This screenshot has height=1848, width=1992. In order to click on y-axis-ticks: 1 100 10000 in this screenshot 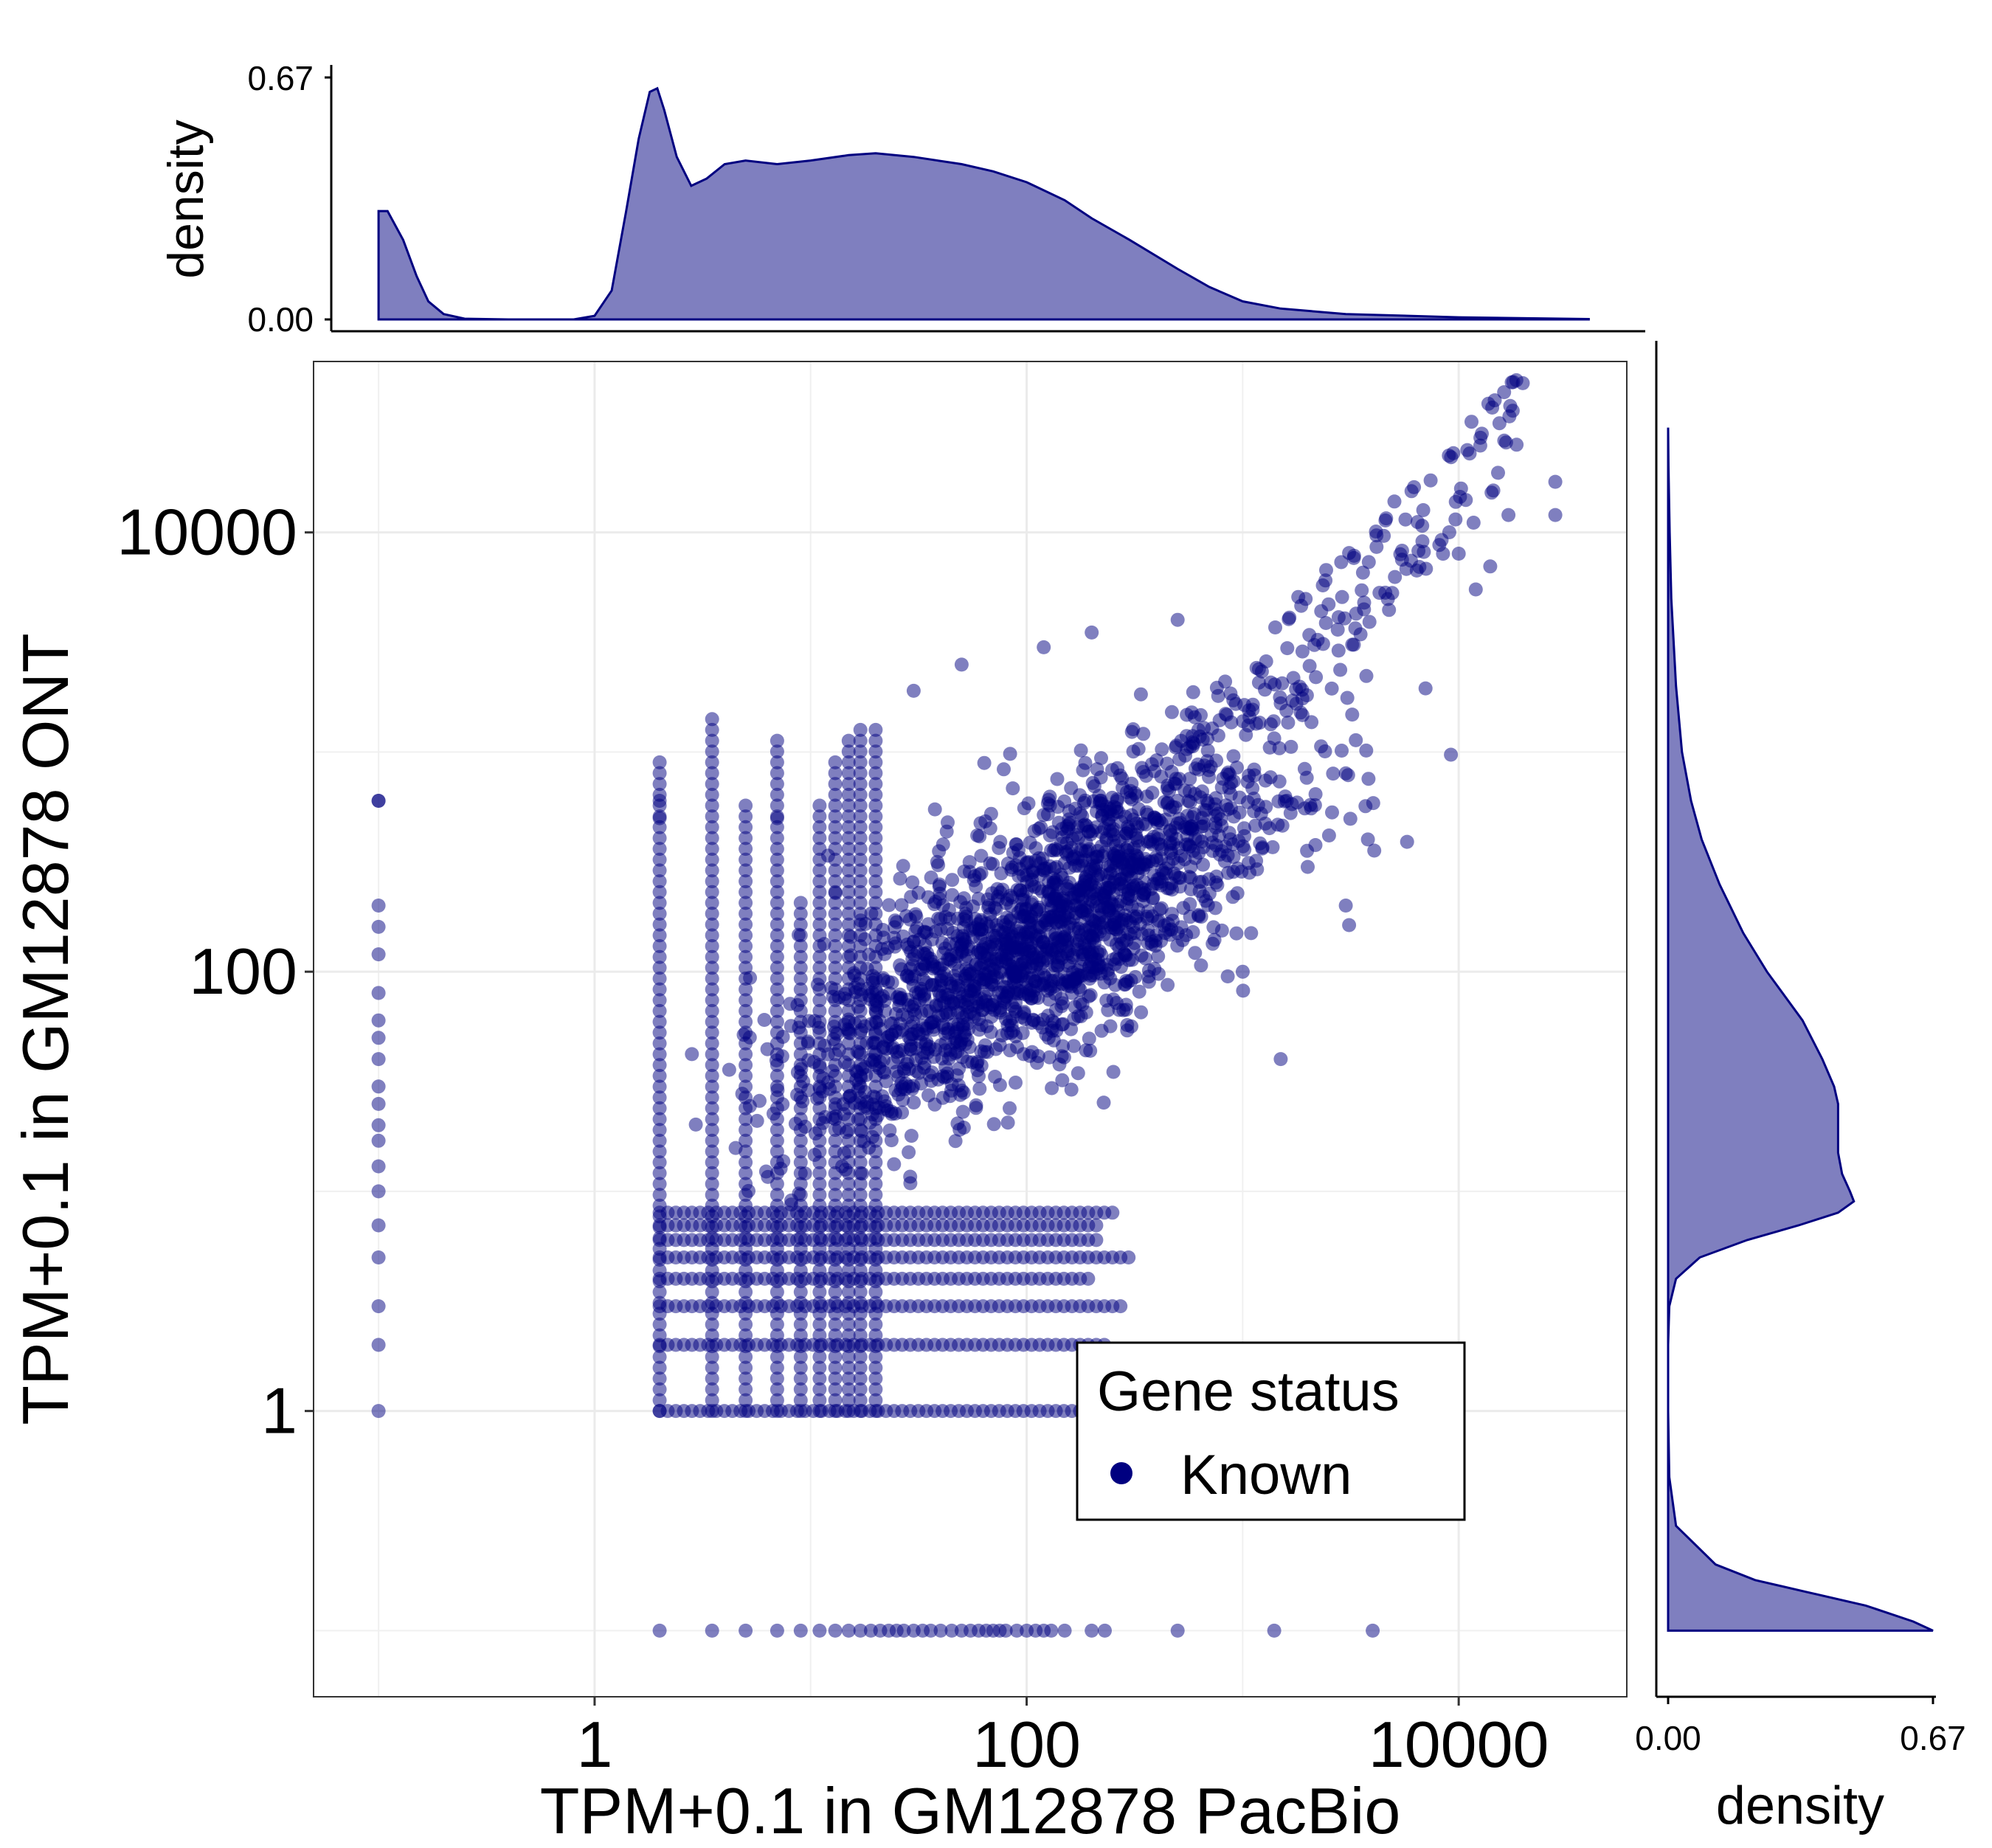, I will do `click(215, 971)`.